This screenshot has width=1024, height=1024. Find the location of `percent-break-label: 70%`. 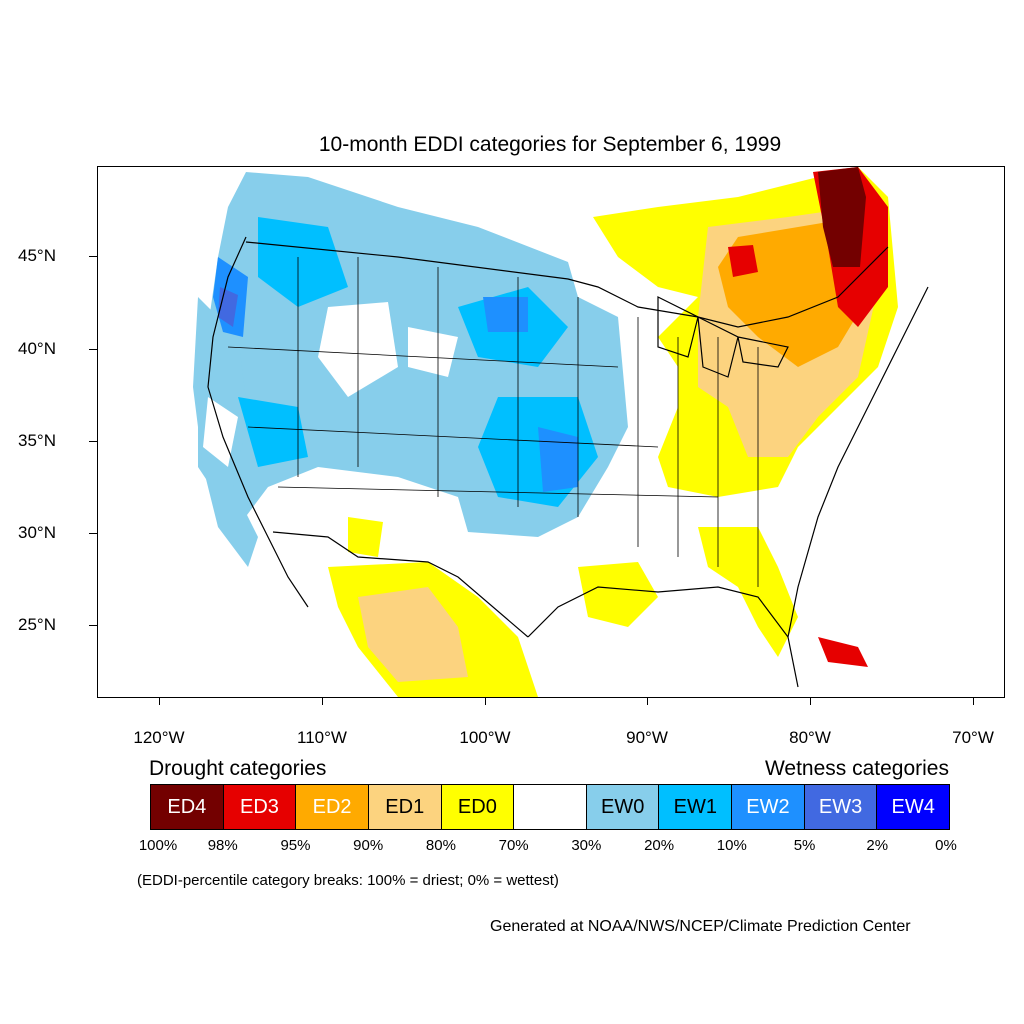

percent-break-label: 70% is located at coordinates (513, 845).